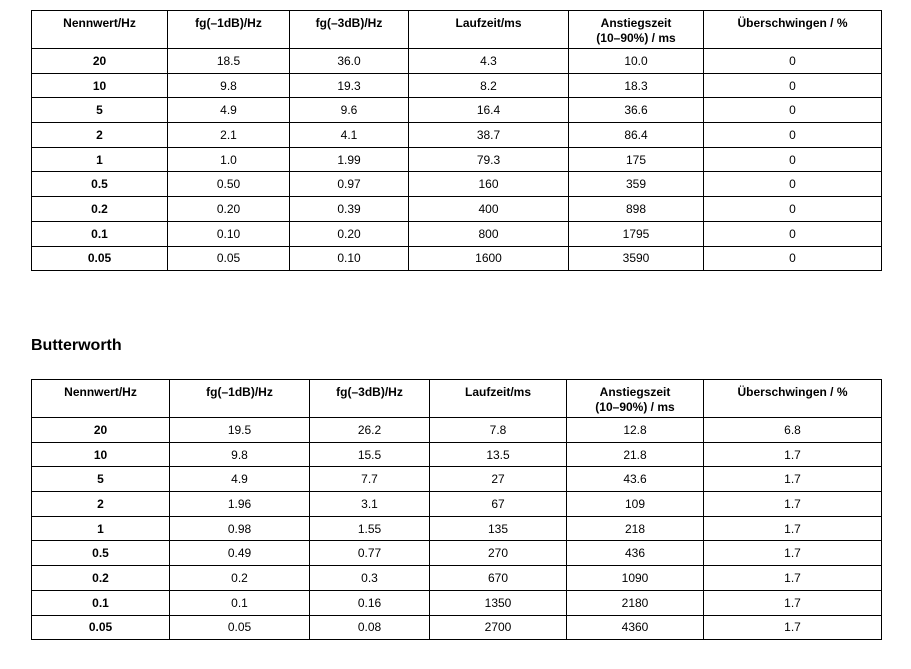  I want to click on table-cell: 19.3, so click(349, 85).